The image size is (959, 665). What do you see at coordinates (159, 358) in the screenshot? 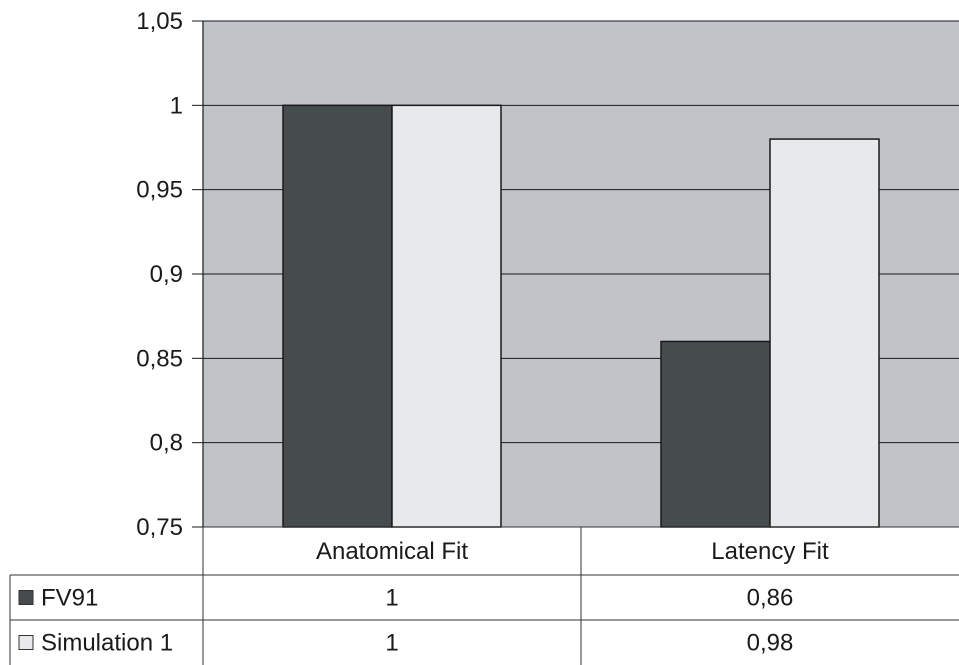
I see `y-tick-label: 0,85` at bounding box center [159, 358].